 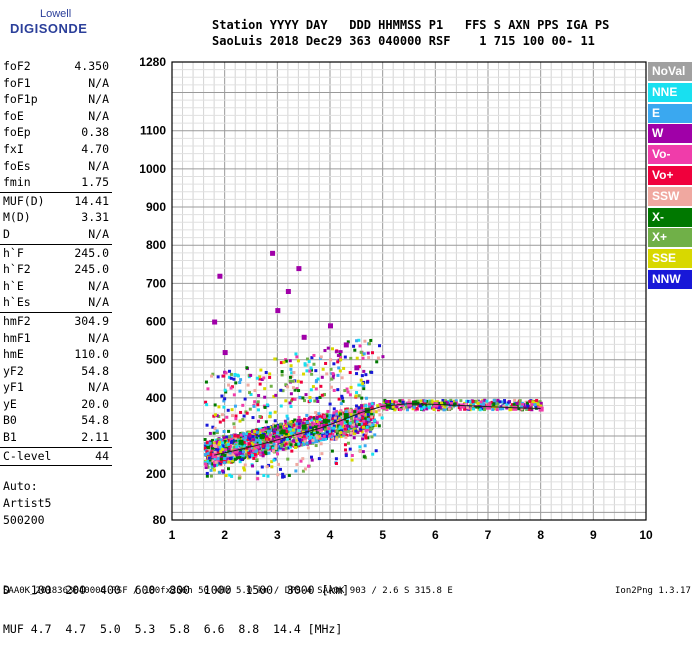 What do you see at coordinates (56, 217) in the screenshot?
I see `param-row: M(D) 3.31` at bounding box center [56, 217].